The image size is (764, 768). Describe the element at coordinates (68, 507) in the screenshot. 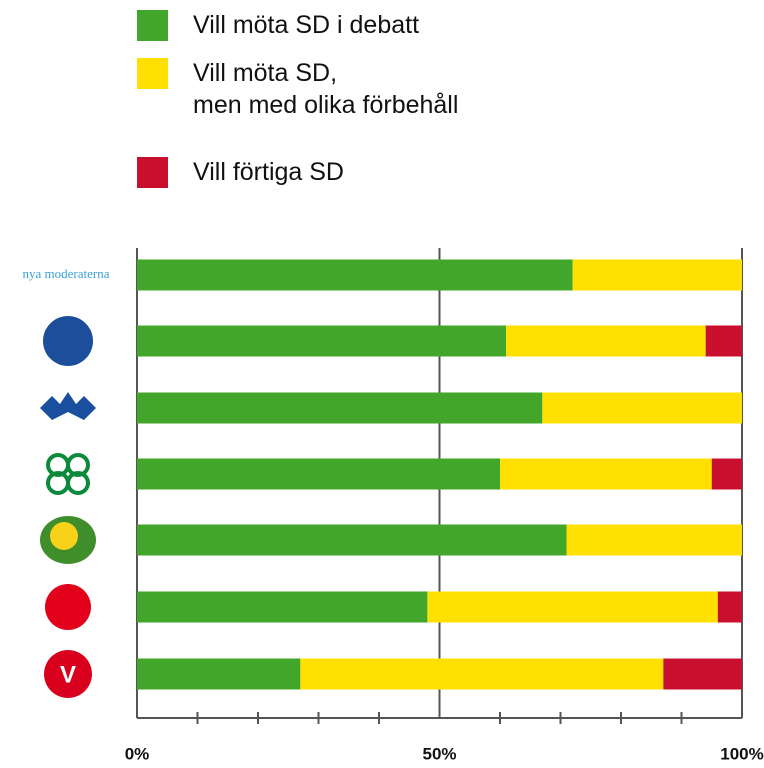

I see `party-logos: V` at that location.